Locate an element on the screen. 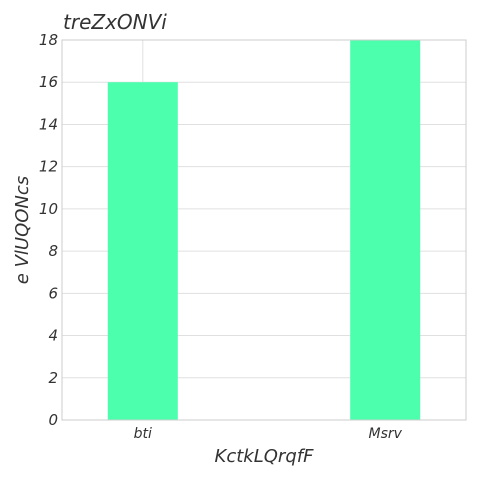 The width and height of the screenshot is (480, 480). y-tick-label: 2 is located at coordinates (53, 378).